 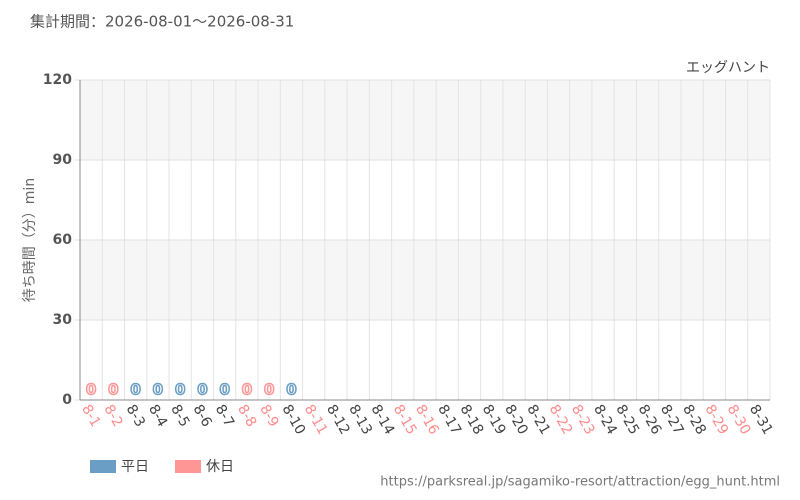 What do you see at coordinates (220, 467) in the screenshot?
I see `legend-label: 休日` at bounding box center [220, 467].